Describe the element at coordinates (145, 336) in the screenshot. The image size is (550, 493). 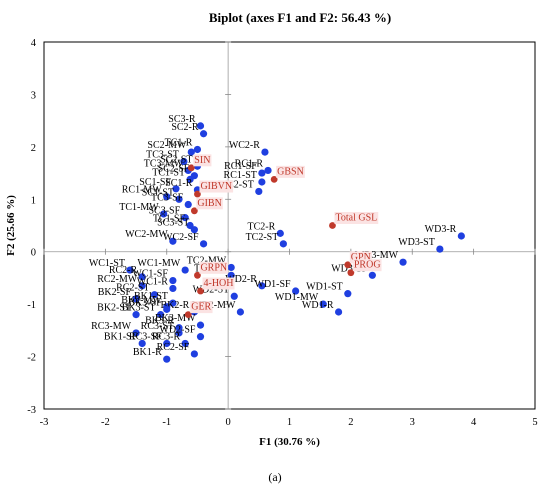
I see `observation-label: RC3-SF` at that location.